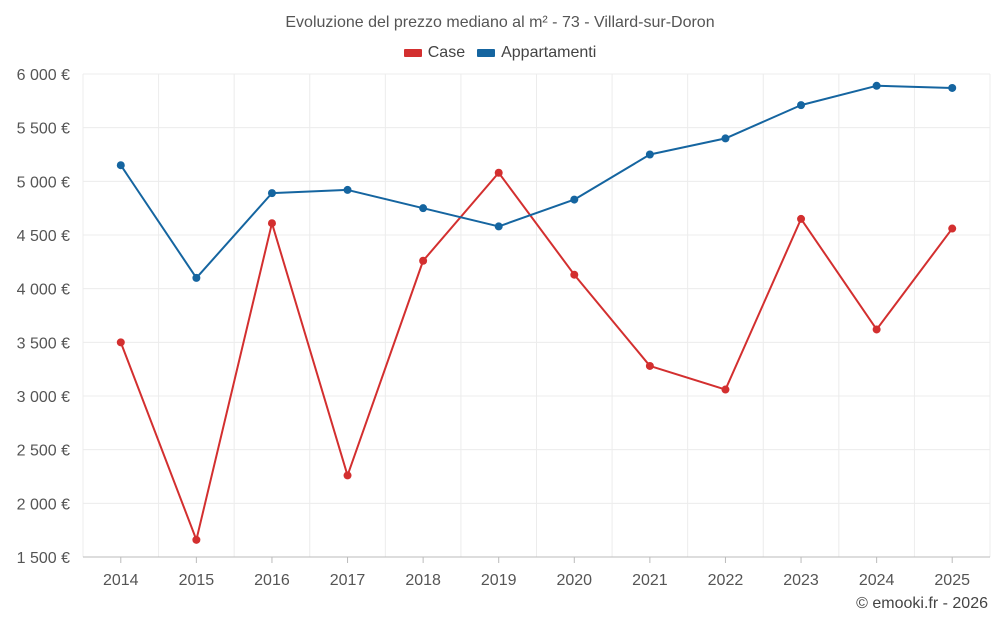  I want to click on y-tick-label: 5 500 €, so click(43, 129).